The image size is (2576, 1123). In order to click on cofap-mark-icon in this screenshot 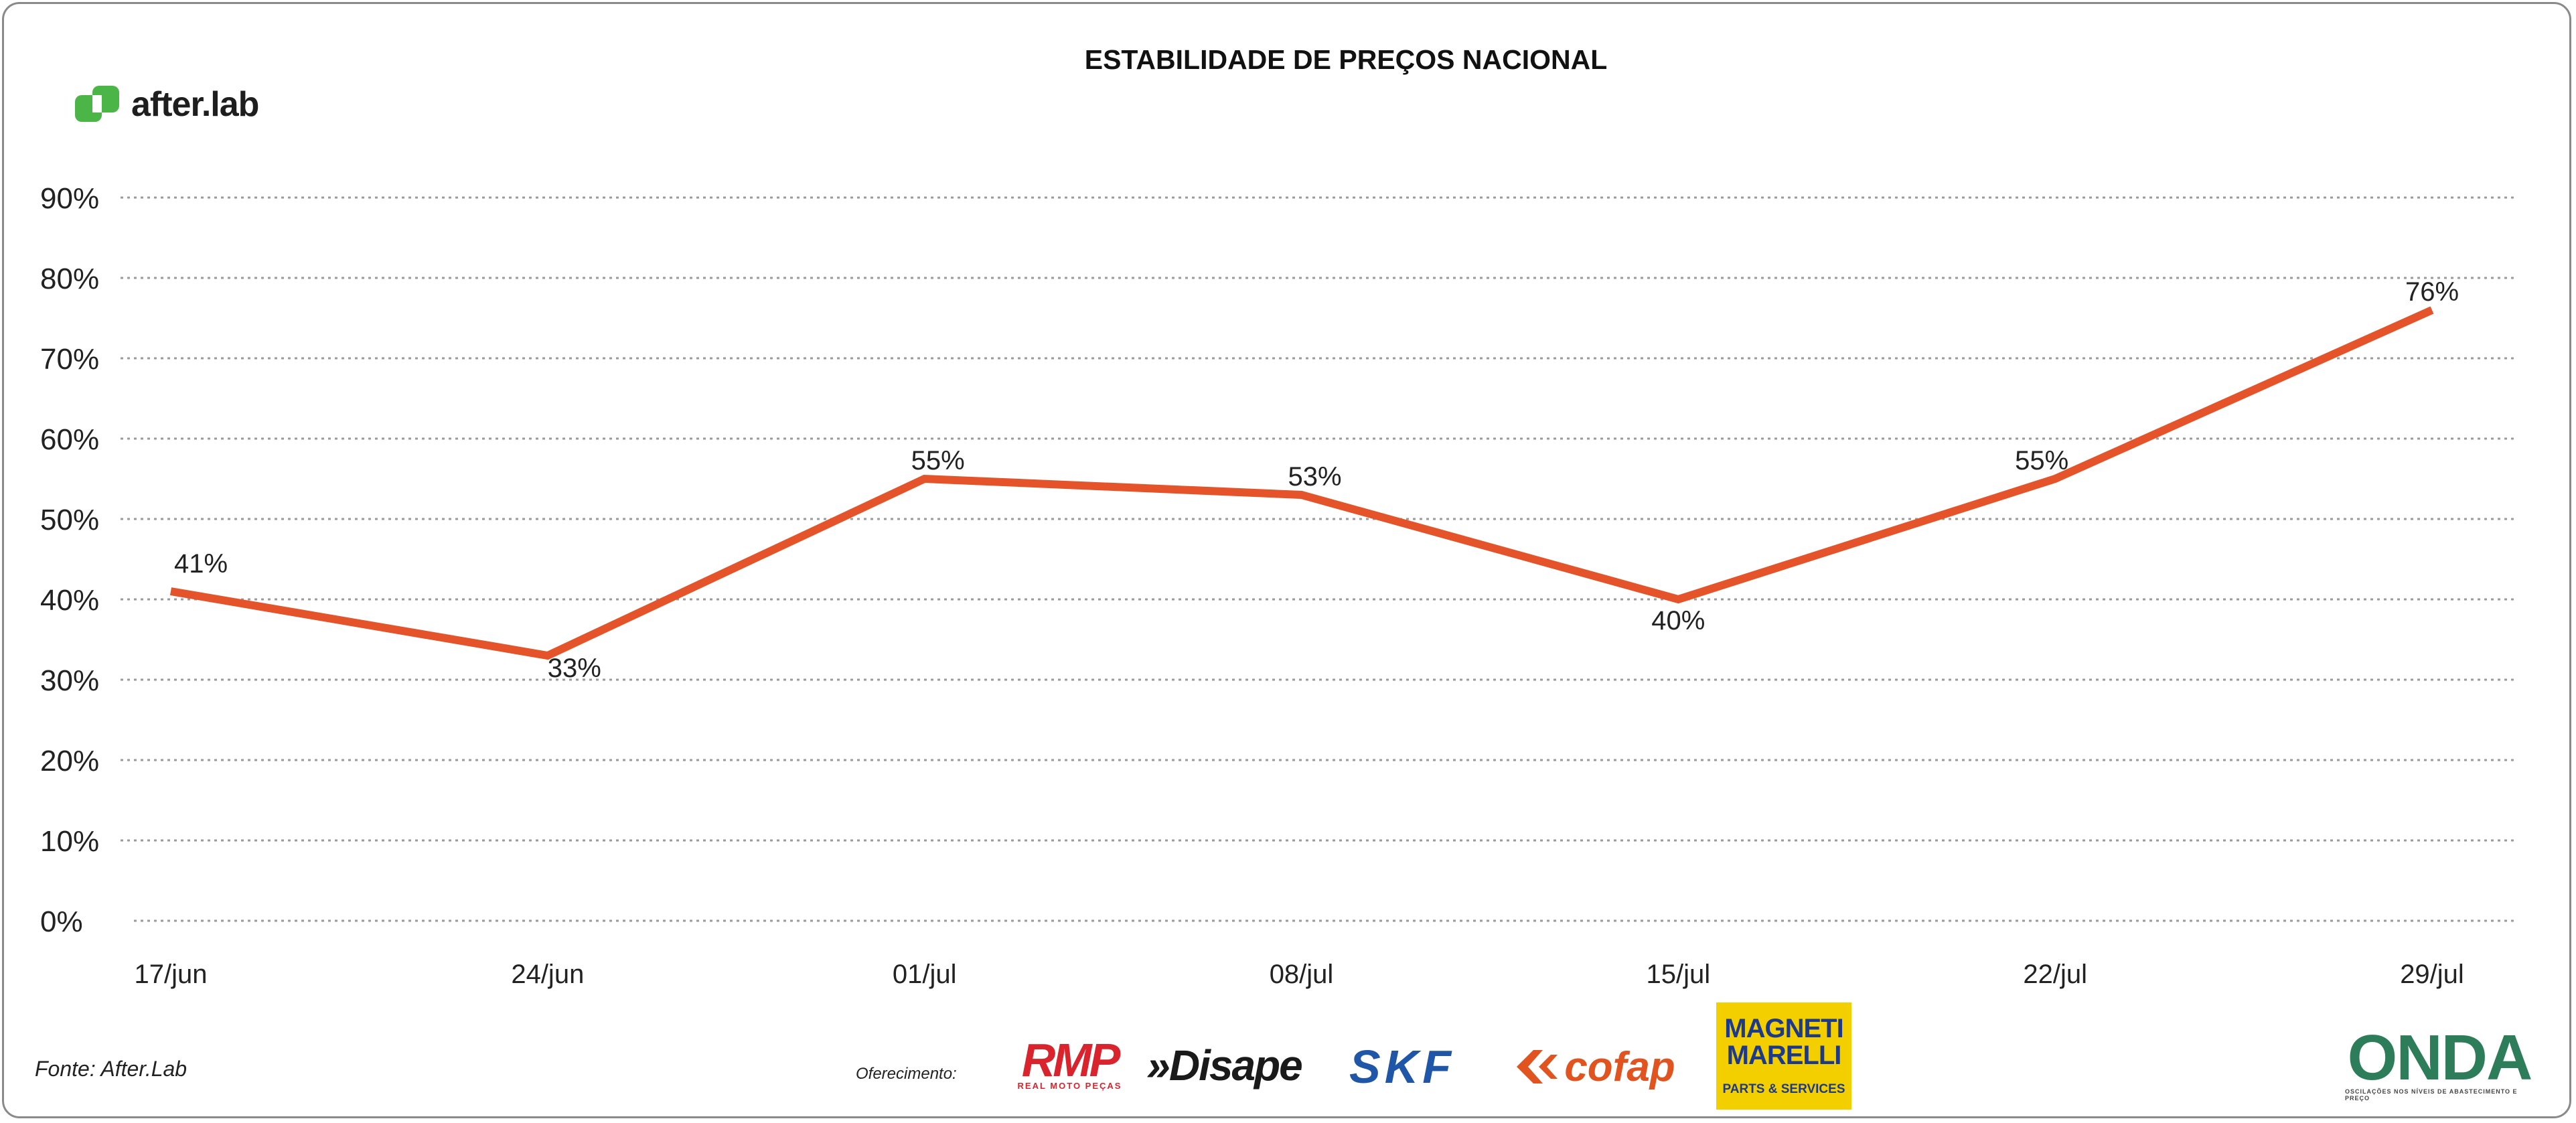, I will do `click(1537, 1066)`.